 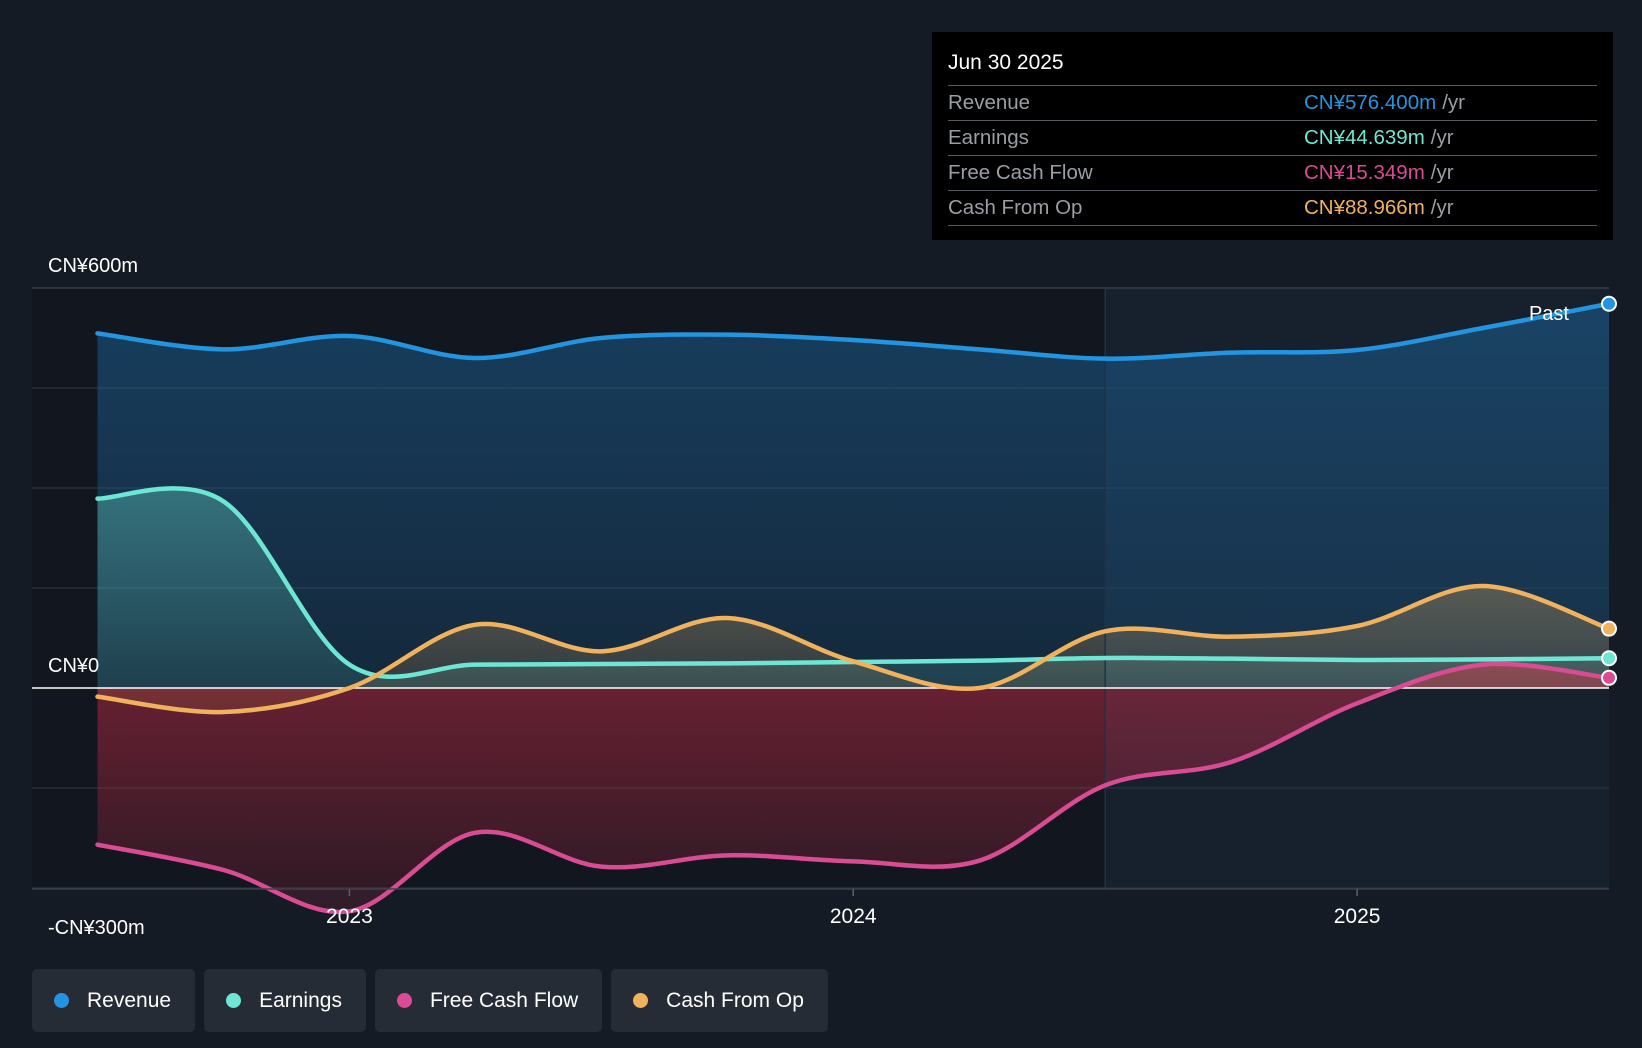 I want to click on legend-label: Cash From Op, so click(x=735, y=1000).